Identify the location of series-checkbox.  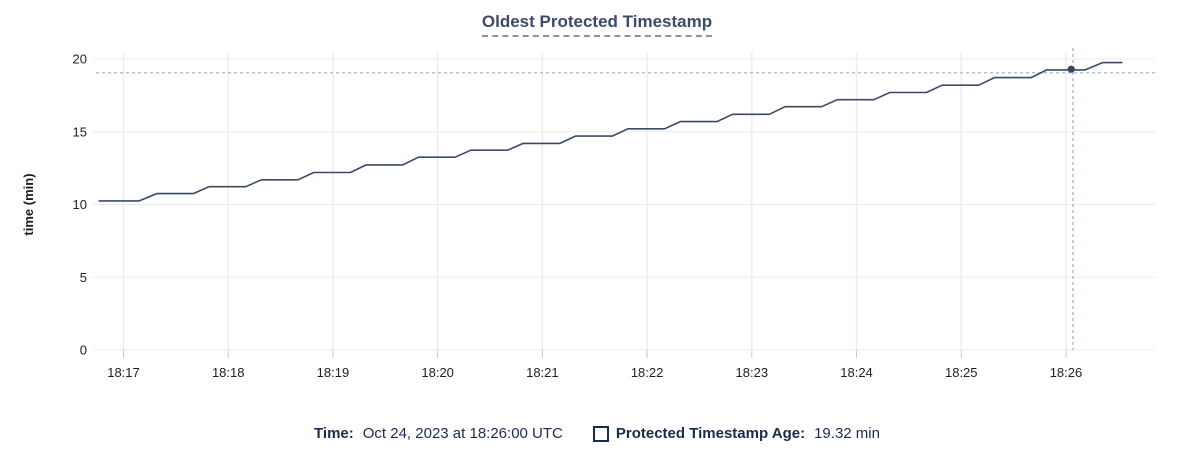
(600, 433).